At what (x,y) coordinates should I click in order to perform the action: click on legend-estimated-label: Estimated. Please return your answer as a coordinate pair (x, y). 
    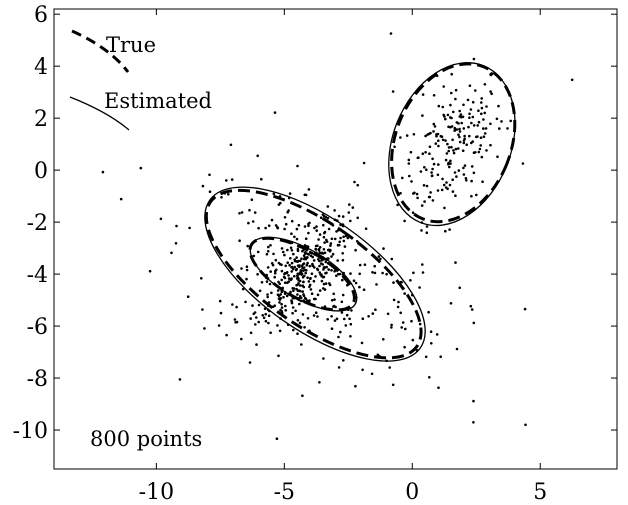
    Looking at the image, I should click on (158, 101).